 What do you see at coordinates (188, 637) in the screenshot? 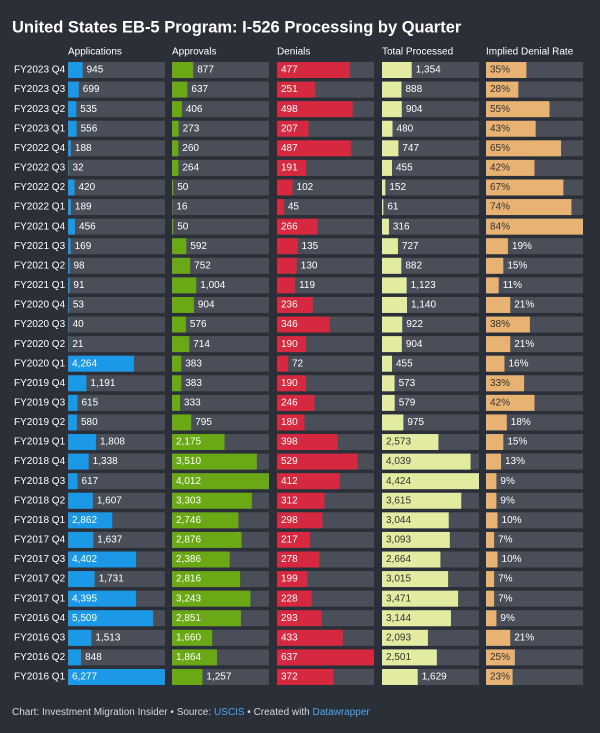
I see `value-label: 1,660` at bounding box center [188, 637].